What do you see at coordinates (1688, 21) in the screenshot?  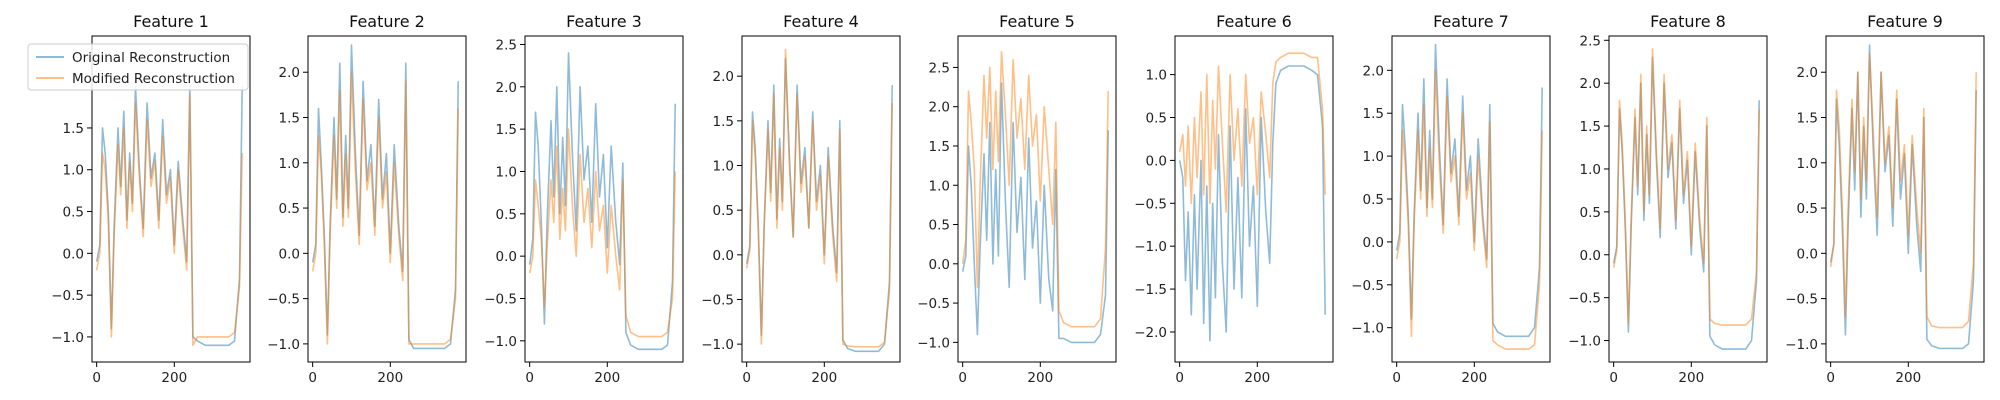 I see `subplot-title: Feature 8` at bounding box center [1688, 21].